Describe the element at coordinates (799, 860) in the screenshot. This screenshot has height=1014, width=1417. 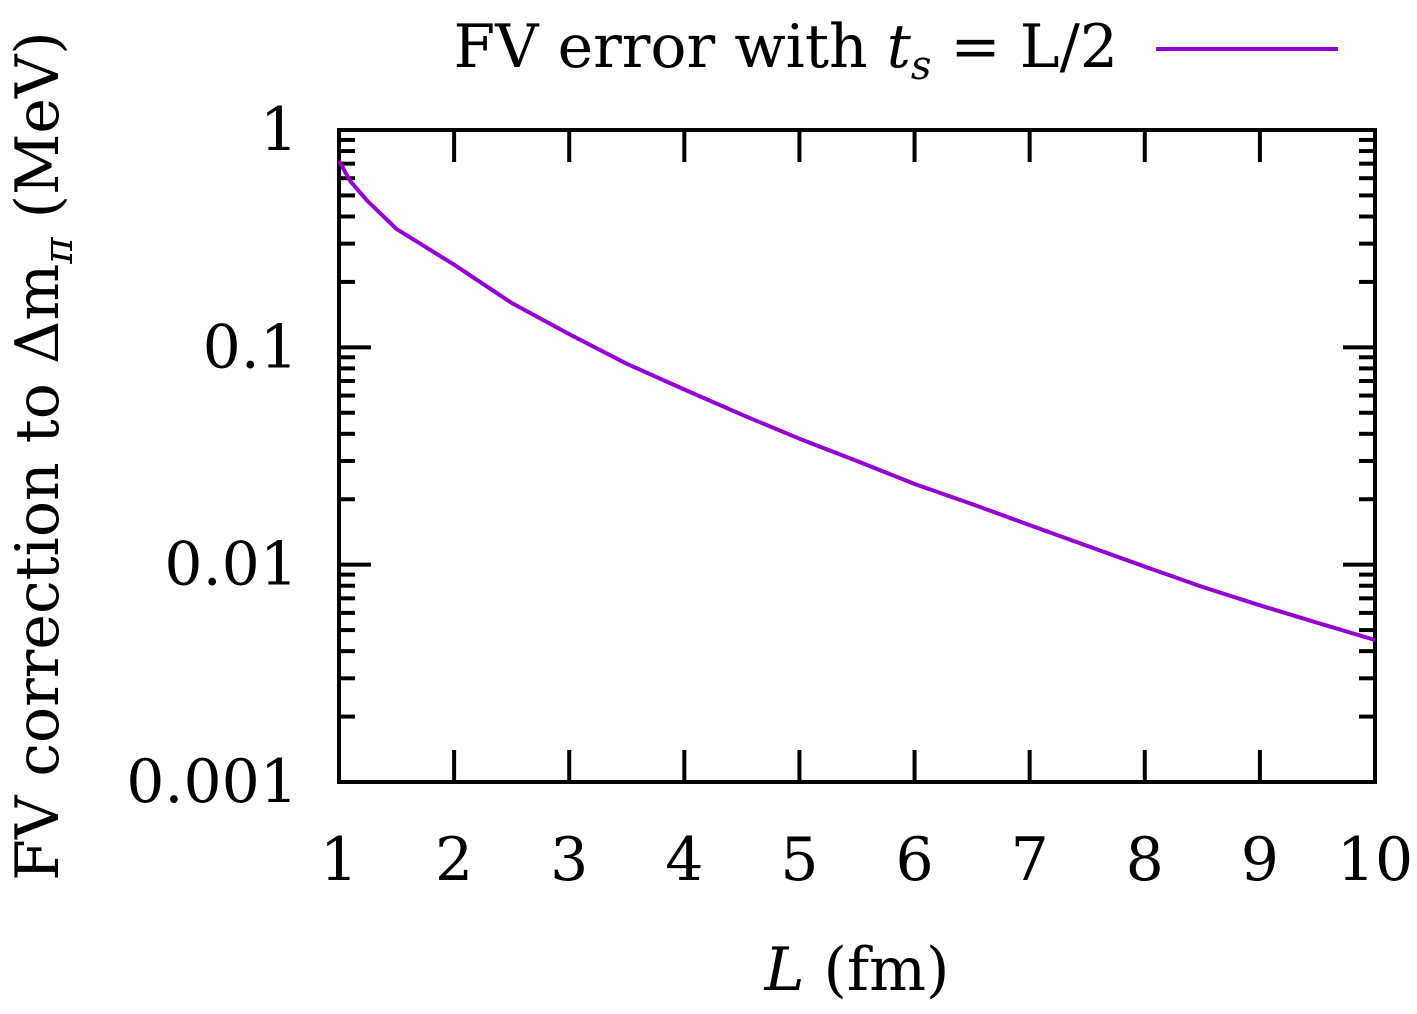
I see `x-tick-label: 5` at that location.